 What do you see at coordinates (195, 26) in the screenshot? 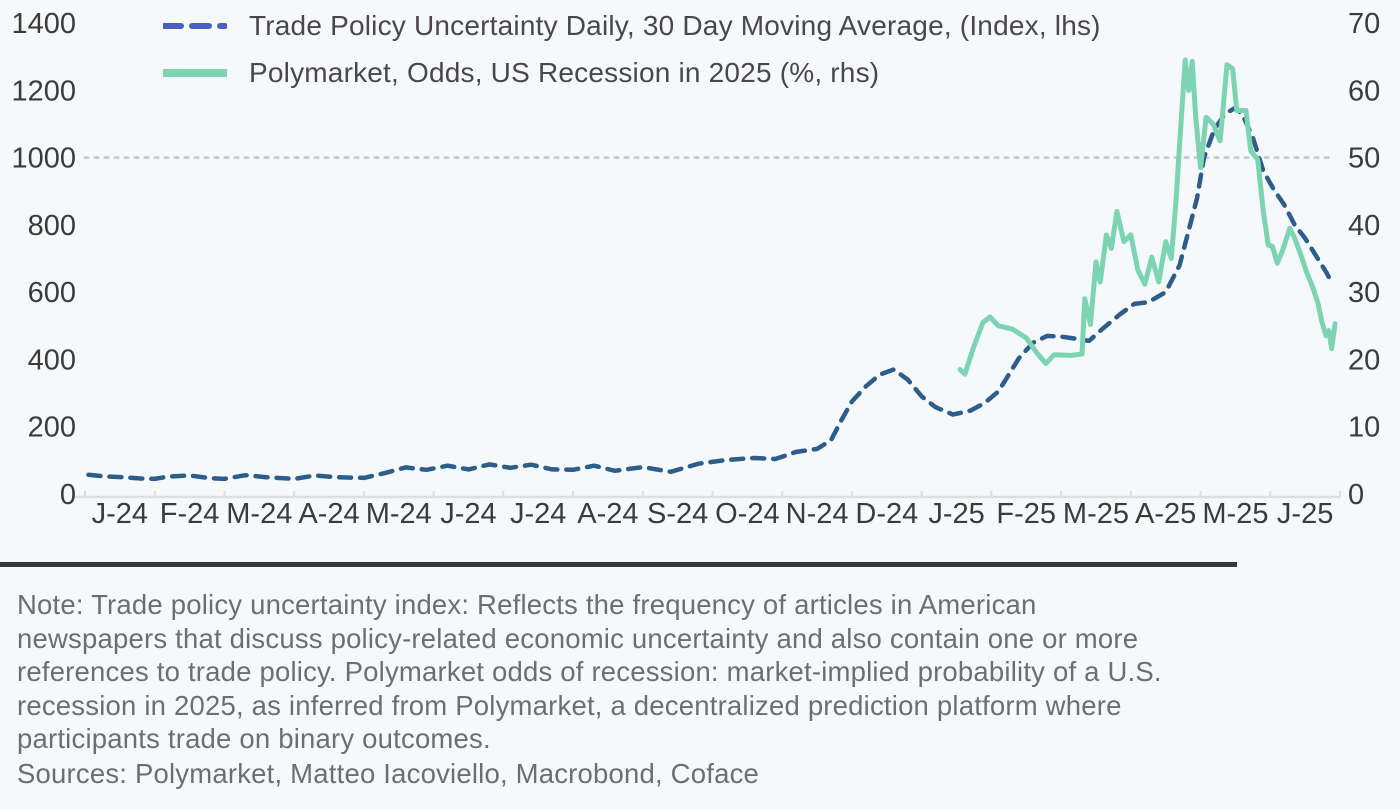
I see `dashed-line-swatch` at bounding box center [195, 26].